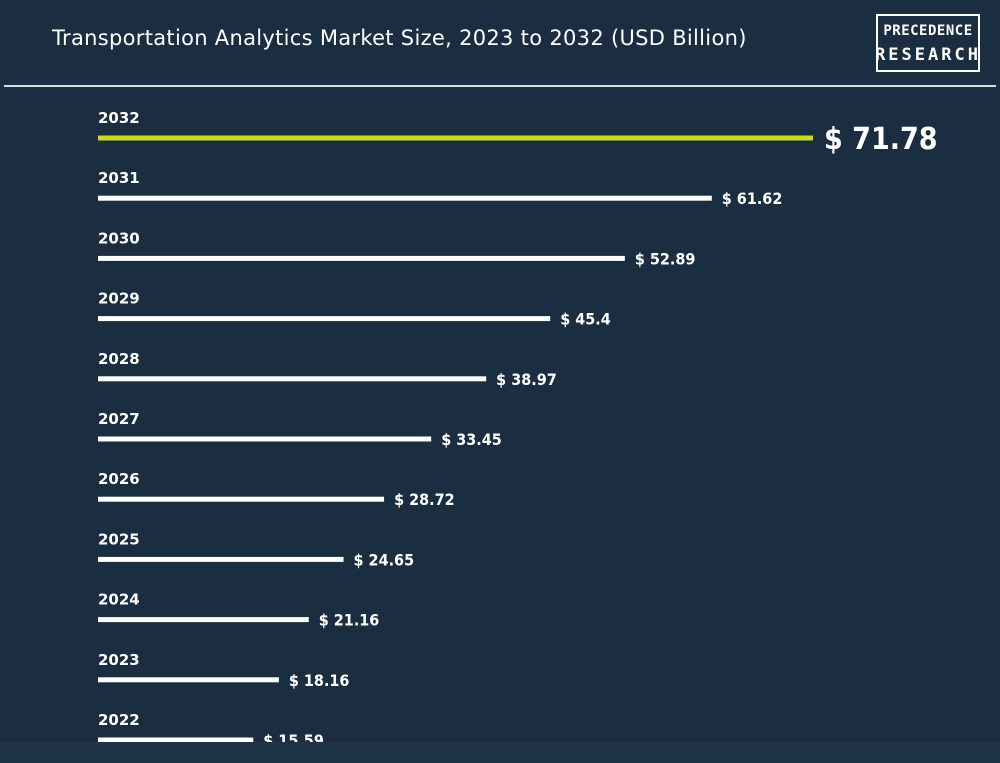 Image resolution: width=1000 pixels, height=763 pixels. I want to click on year-label-2025: 2025, so click(119, 539).